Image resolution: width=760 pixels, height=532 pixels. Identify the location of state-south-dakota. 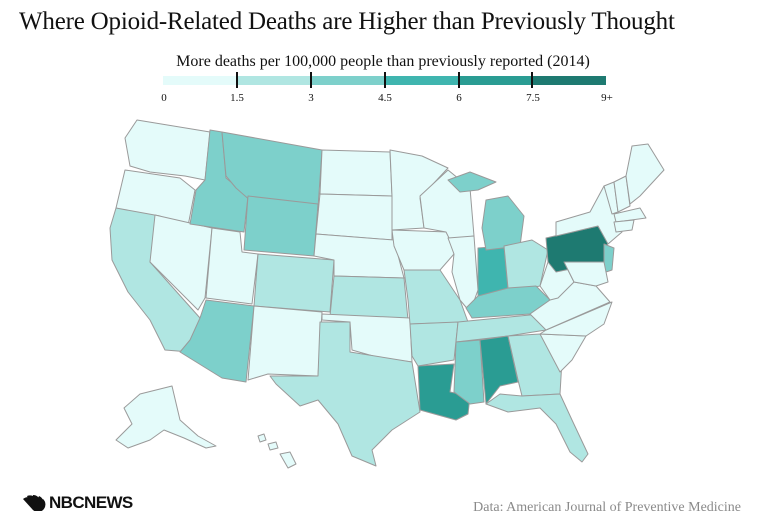
(354, 217).